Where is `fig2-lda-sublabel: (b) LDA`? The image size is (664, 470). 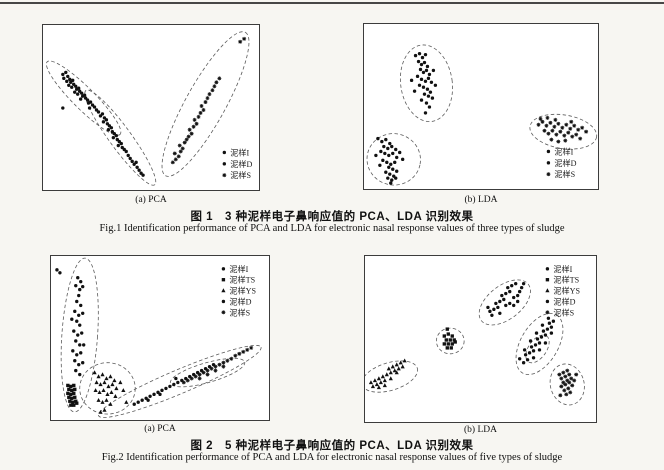 fig2-lda-sublabel: (b) LDA is located at coordinates (480, 430).